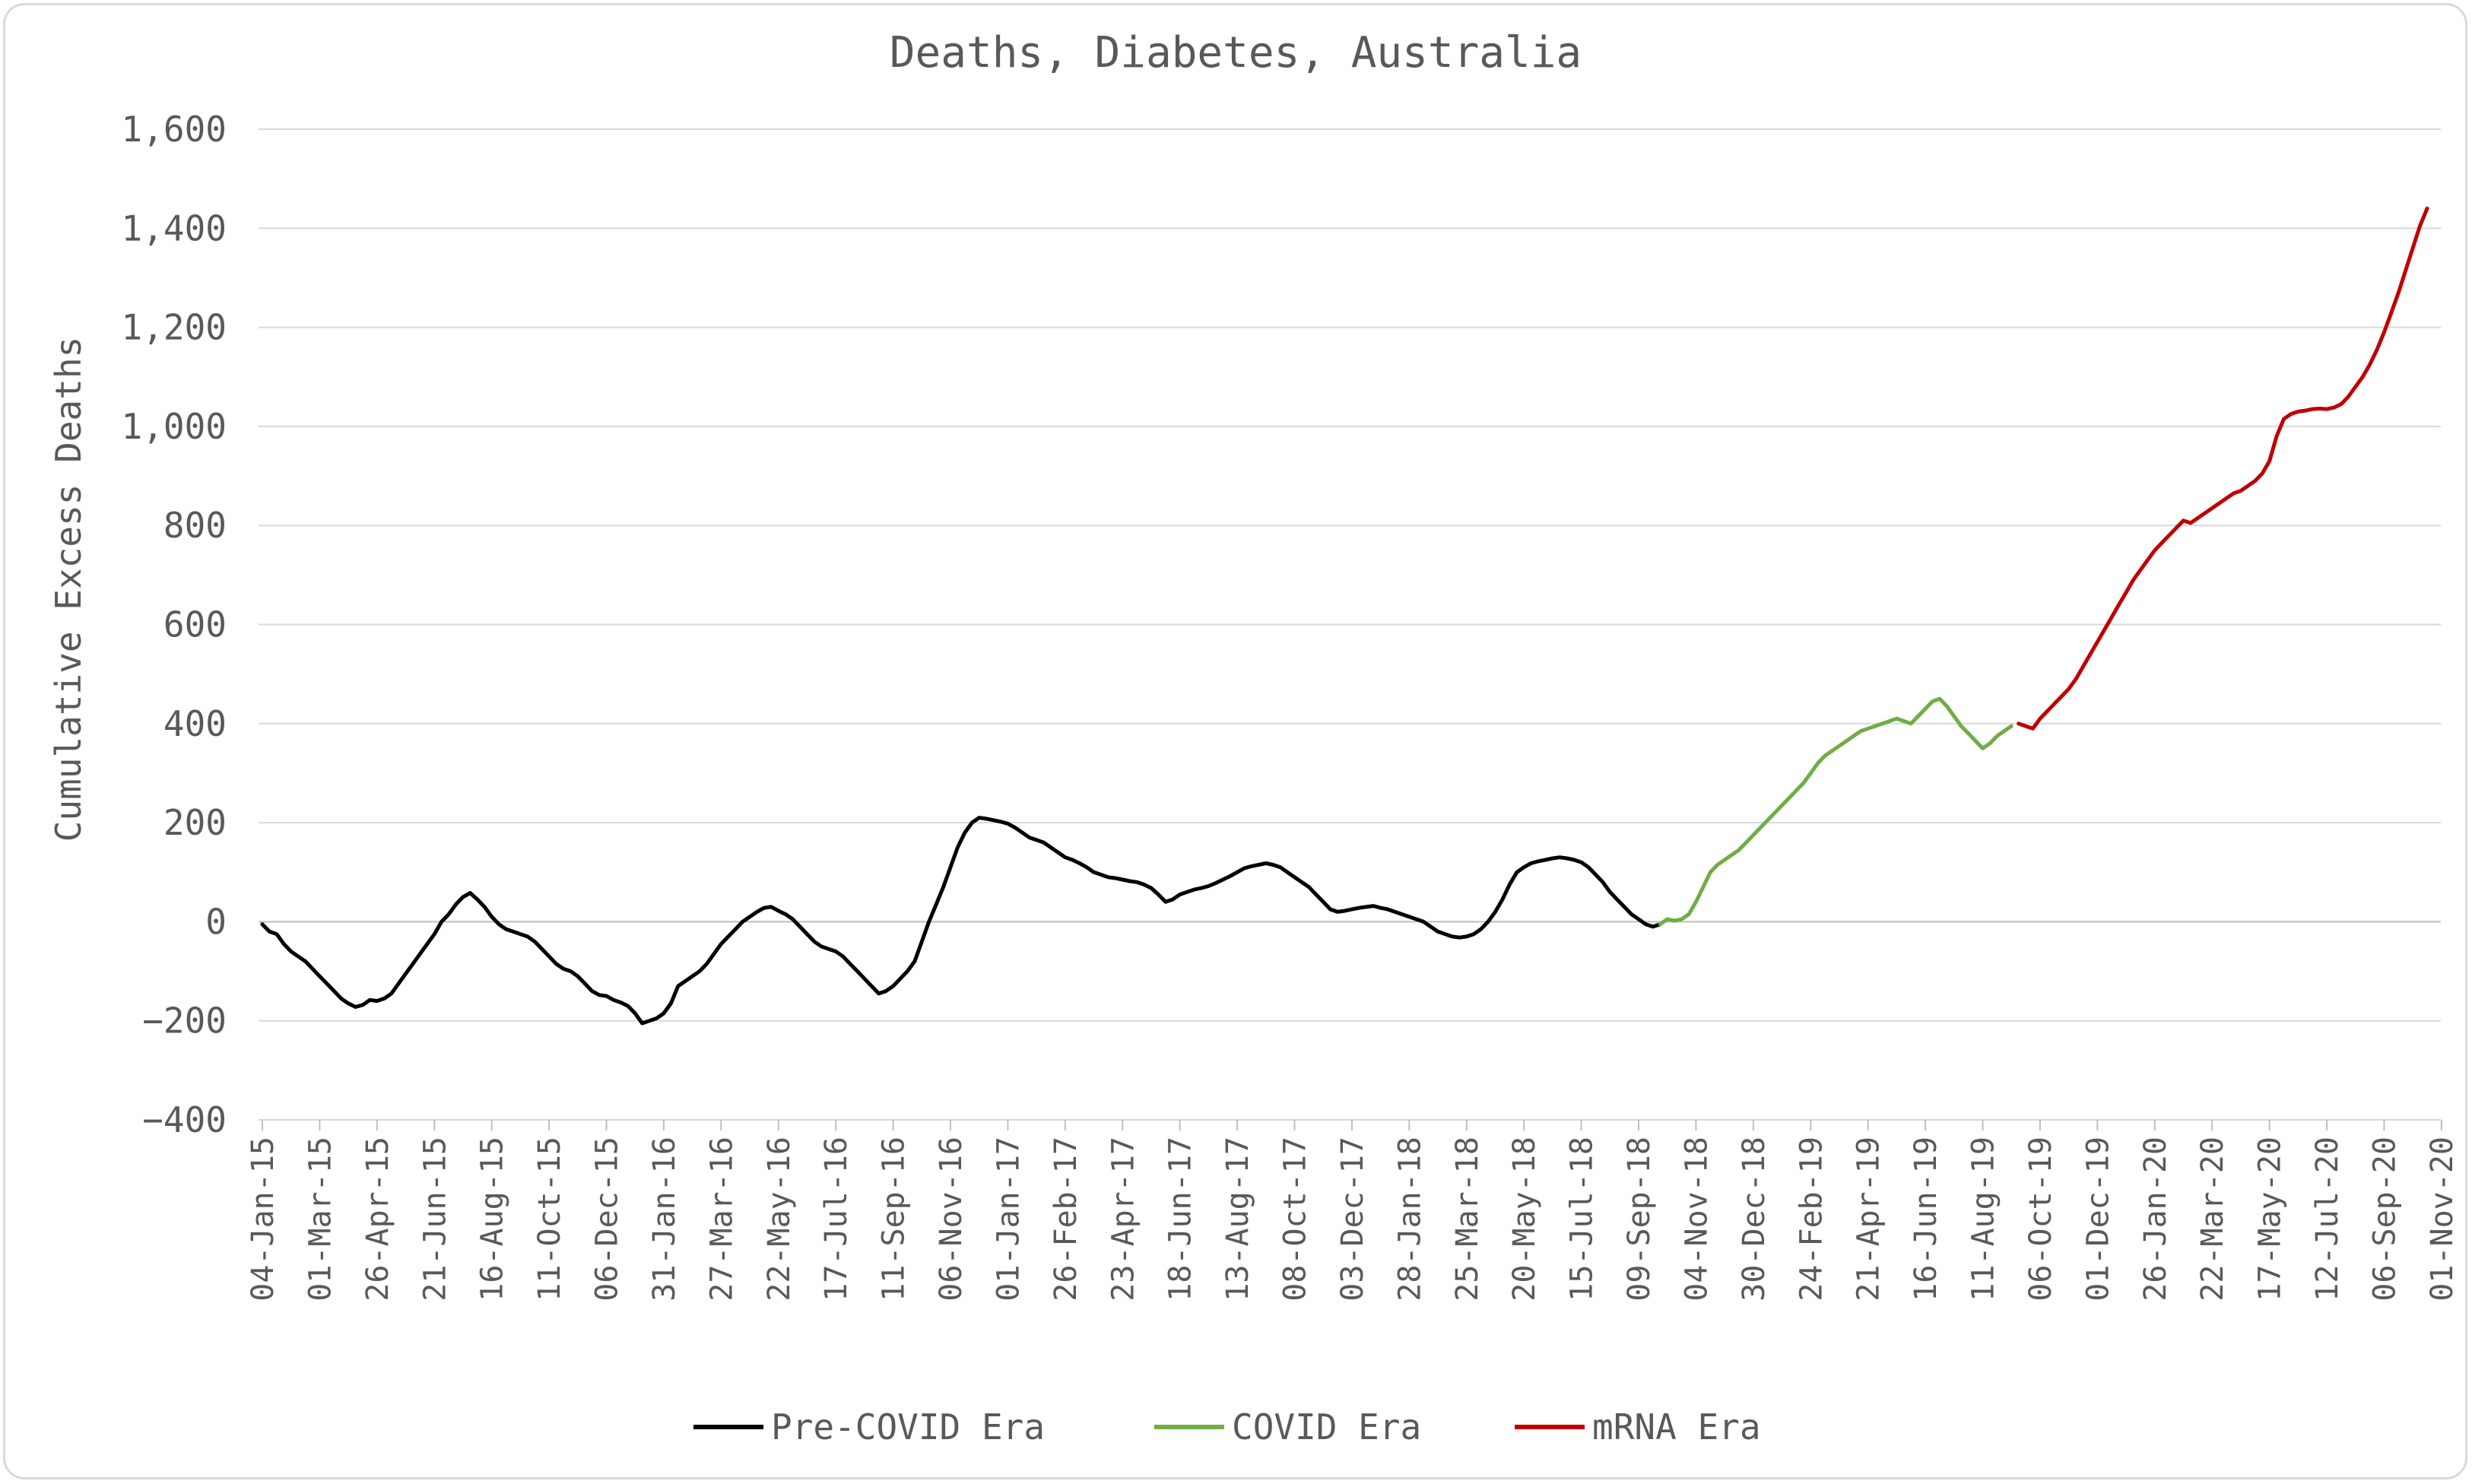 This screenshot has height=1484, width=2472. What do you see at coordinates (1583, 1219) in the screenshot?
I see `x-tick-label: 15-Jul-18` at bounding box center [1583, 1219].